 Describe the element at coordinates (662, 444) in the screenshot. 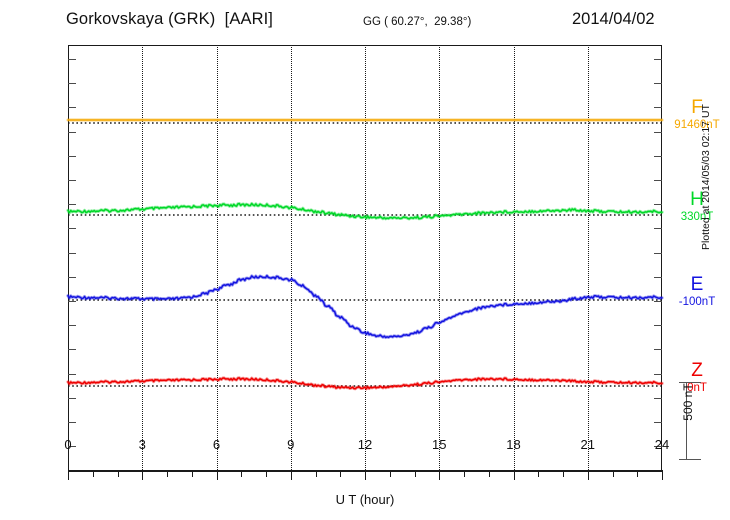

I see `x-tick-label-24: 24` at that location.